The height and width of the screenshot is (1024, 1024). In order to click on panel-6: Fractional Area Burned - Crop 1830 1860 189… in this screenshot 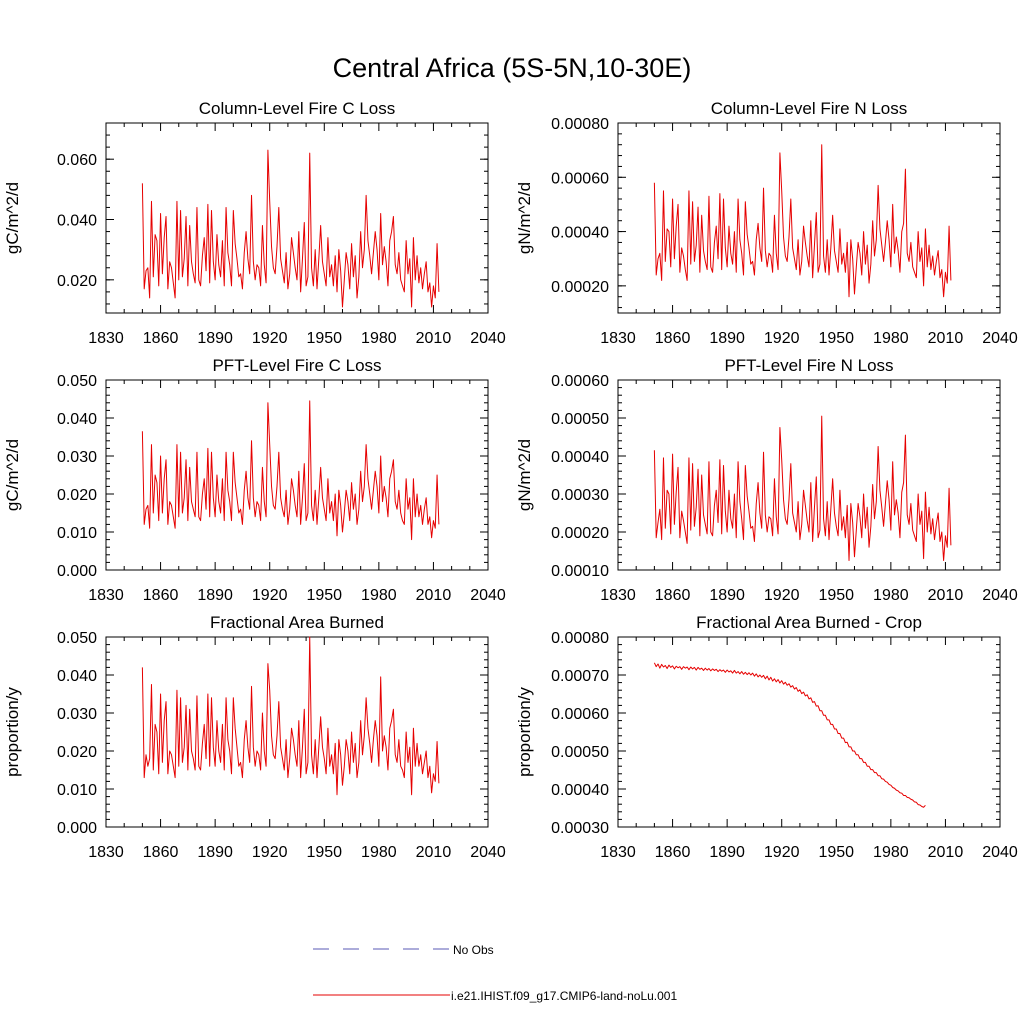, I will do `click(766, 737)`.